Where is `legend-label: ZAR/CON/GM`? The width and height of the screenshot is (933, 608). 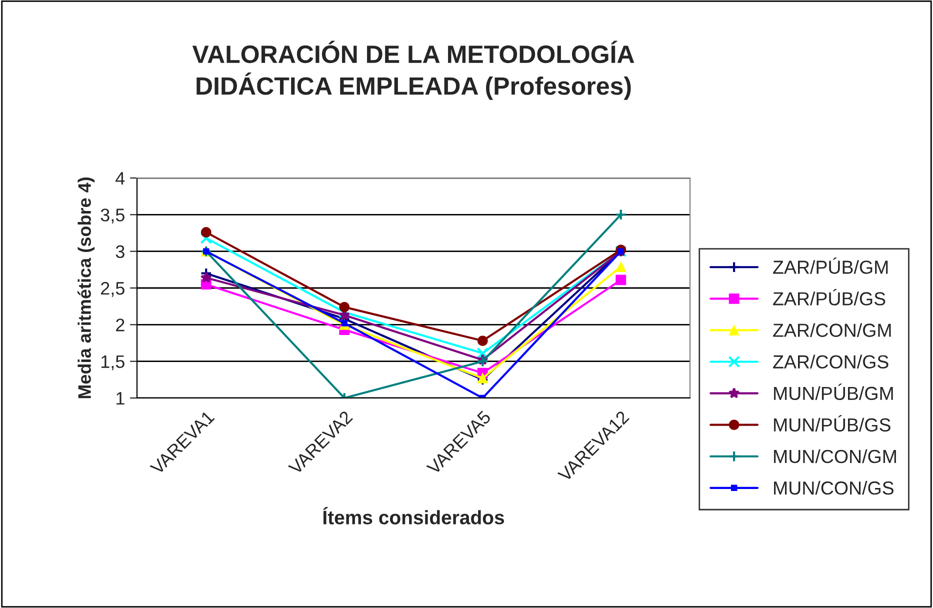
legend-label: ZAR/CON/GM is located at coordinates (832, 330).